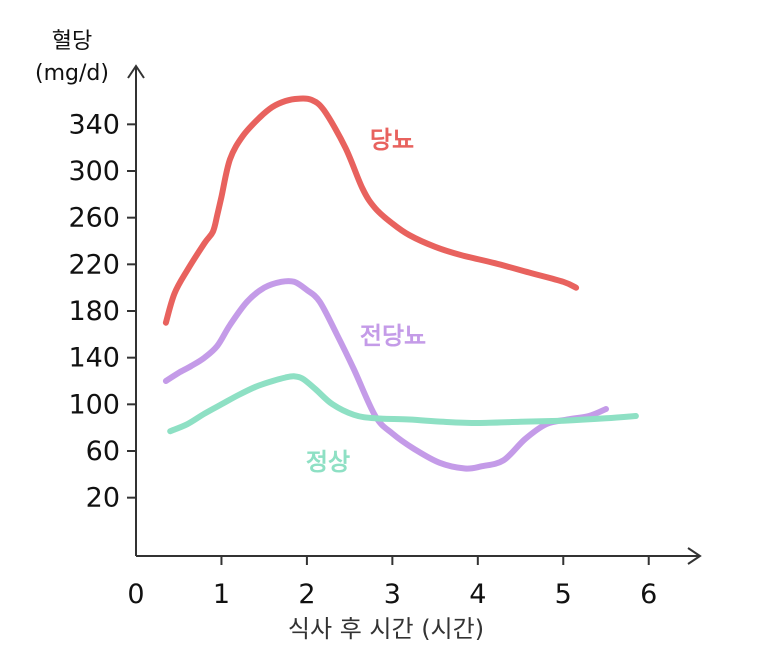 This screenshot has width=773, height=662. What do you see at coordinates (94, 124) in the screenshot?
I see `y-tick-label: 340` at bounding box center [94, 124].